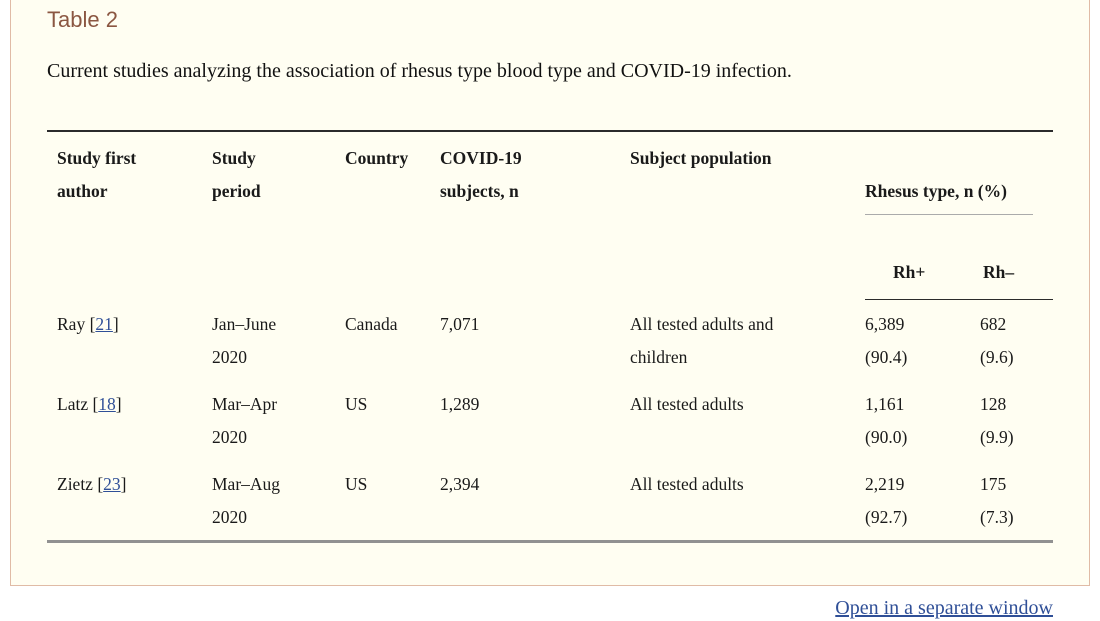 The image size is (1100, 621). What do you see at coordinates (936, 191) in the screenshot?
I see `header-rhesus-label: Rhesus type, n (%)` at bounding box center [936, 191].